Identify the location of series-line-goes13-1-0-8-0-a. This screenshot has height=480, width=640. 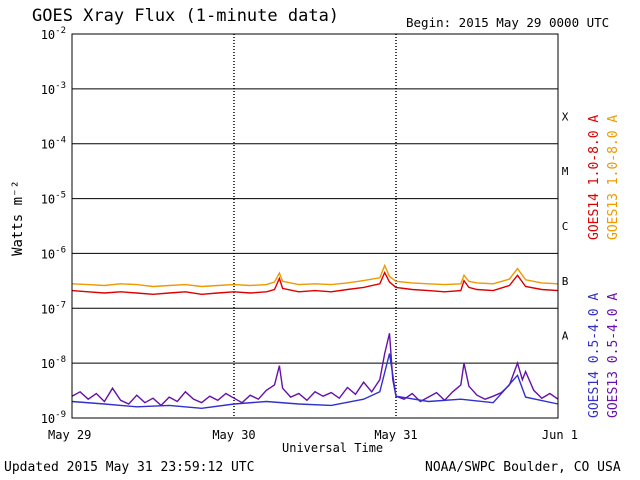
(315, 275).